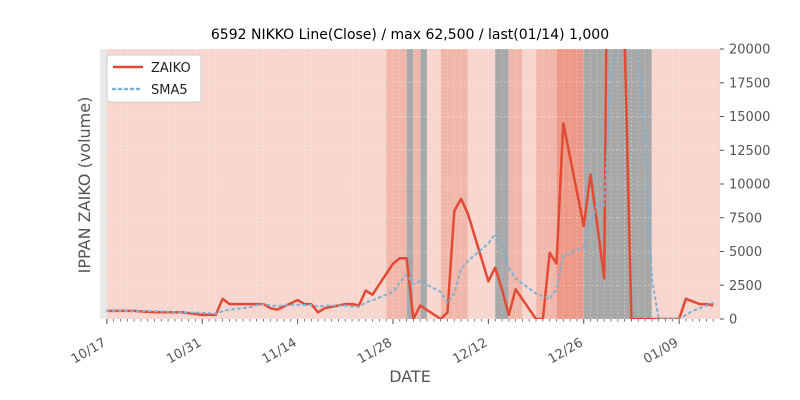  I want to click on band-medium, so click(546, 184).